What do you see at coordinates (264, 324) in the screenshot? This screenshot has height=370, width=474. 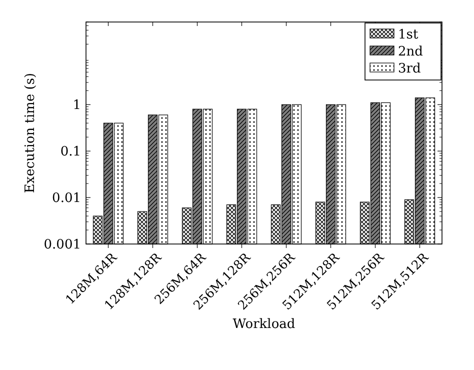 I see `x-axis-title: Workload` at bounding box center [264, 324].